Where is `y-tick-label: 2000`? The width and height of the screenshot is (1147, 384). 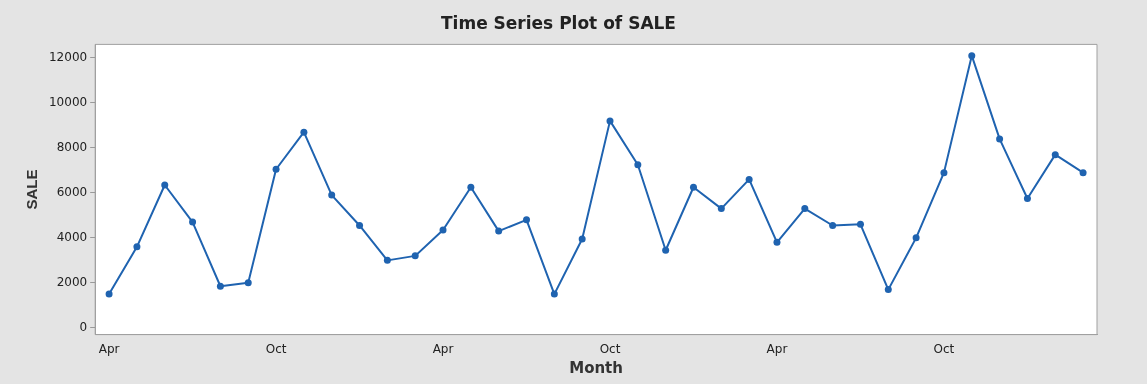
y-tick-label: 2000 is located at coordinates (72, 281).